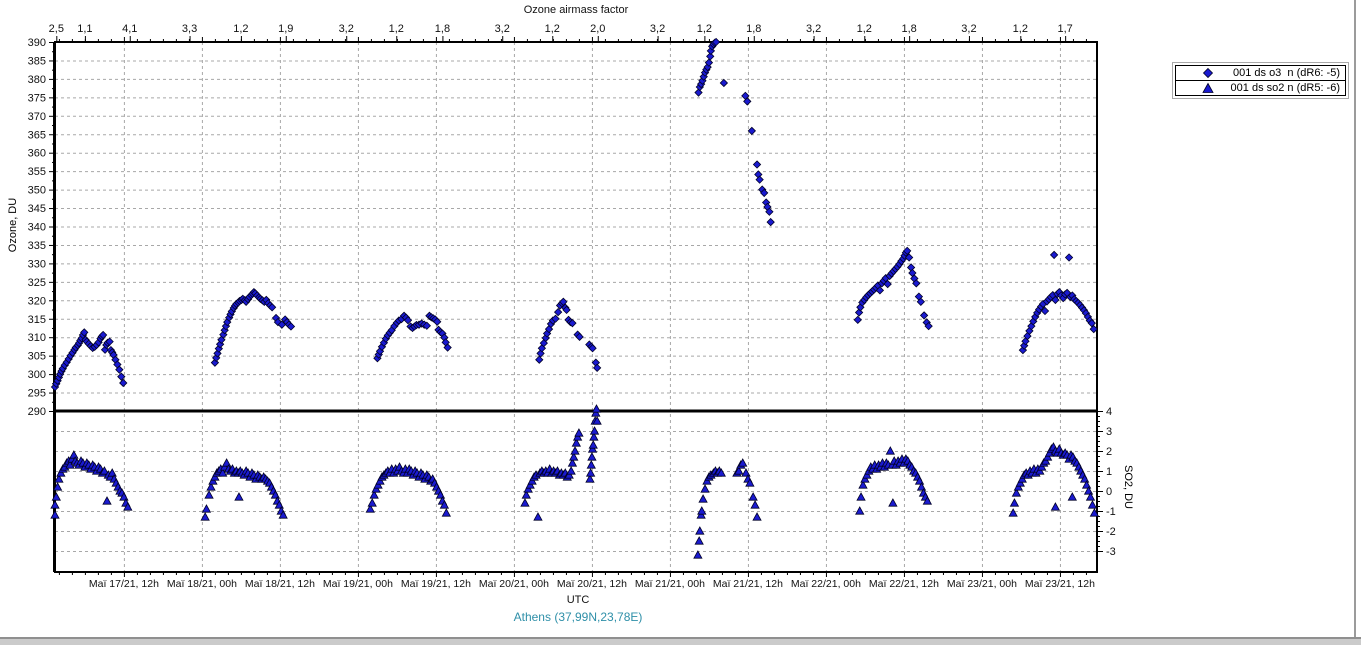  What do you see at coordinates (37, 61) in the screenshot?
I see `ozone-tick-label: 385` at bounding box center [37, 61].